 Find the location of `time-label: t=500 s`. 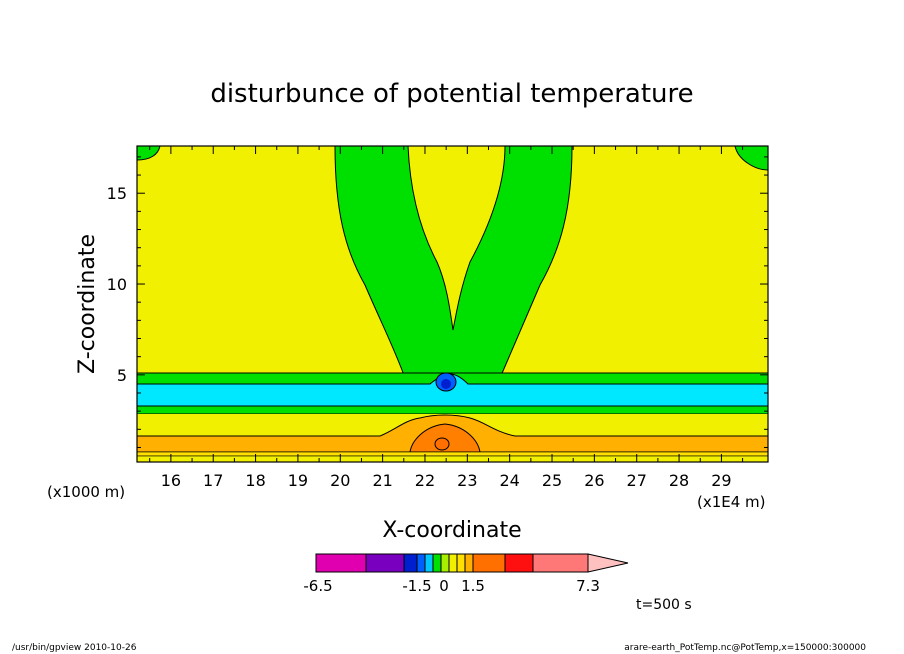

time-label: t=500 s is located at coordinates (664, 605).